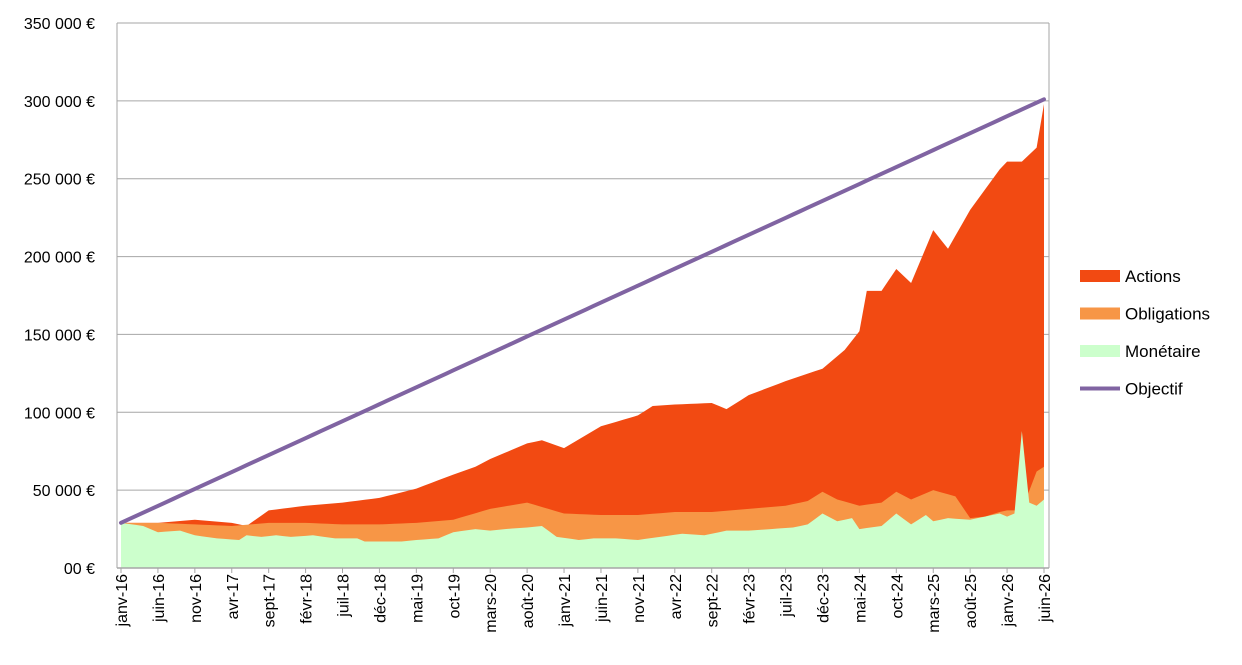 The image size is (1242, 665). I want to click on x-tick-label: oct-19, so click(454, 596).